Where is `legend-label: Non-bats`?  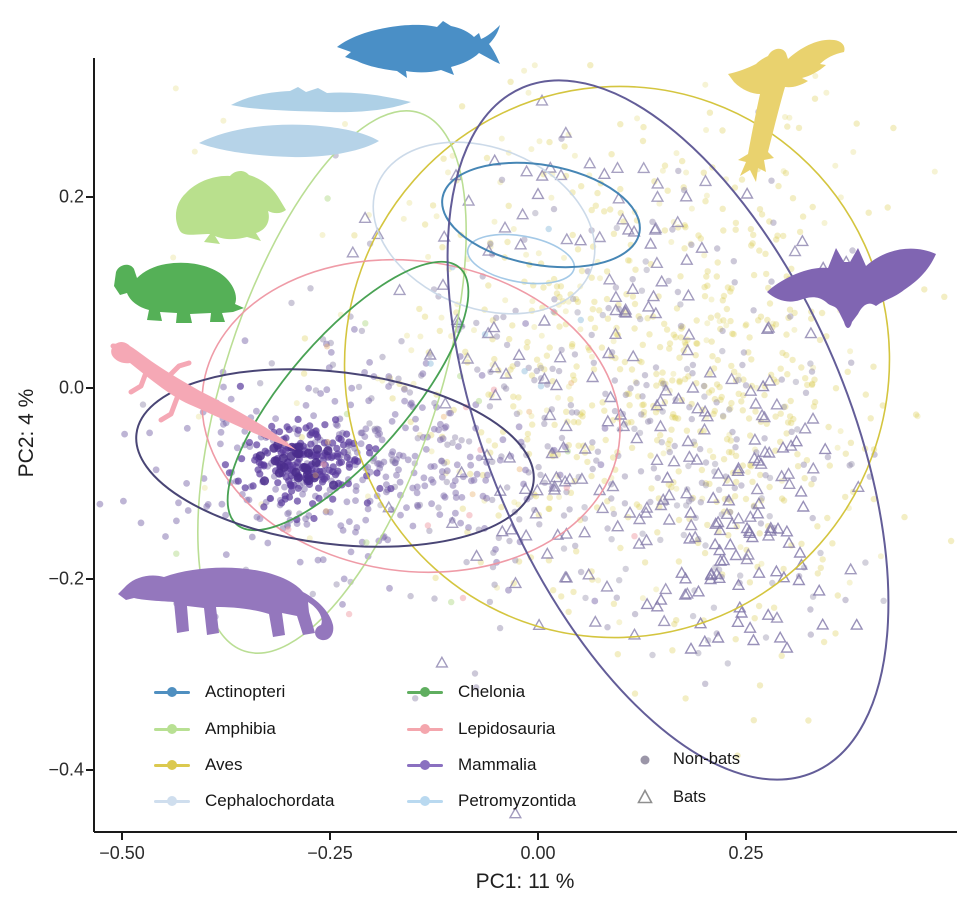 legend-label: Non-bats is located at coordinates (706, 759).